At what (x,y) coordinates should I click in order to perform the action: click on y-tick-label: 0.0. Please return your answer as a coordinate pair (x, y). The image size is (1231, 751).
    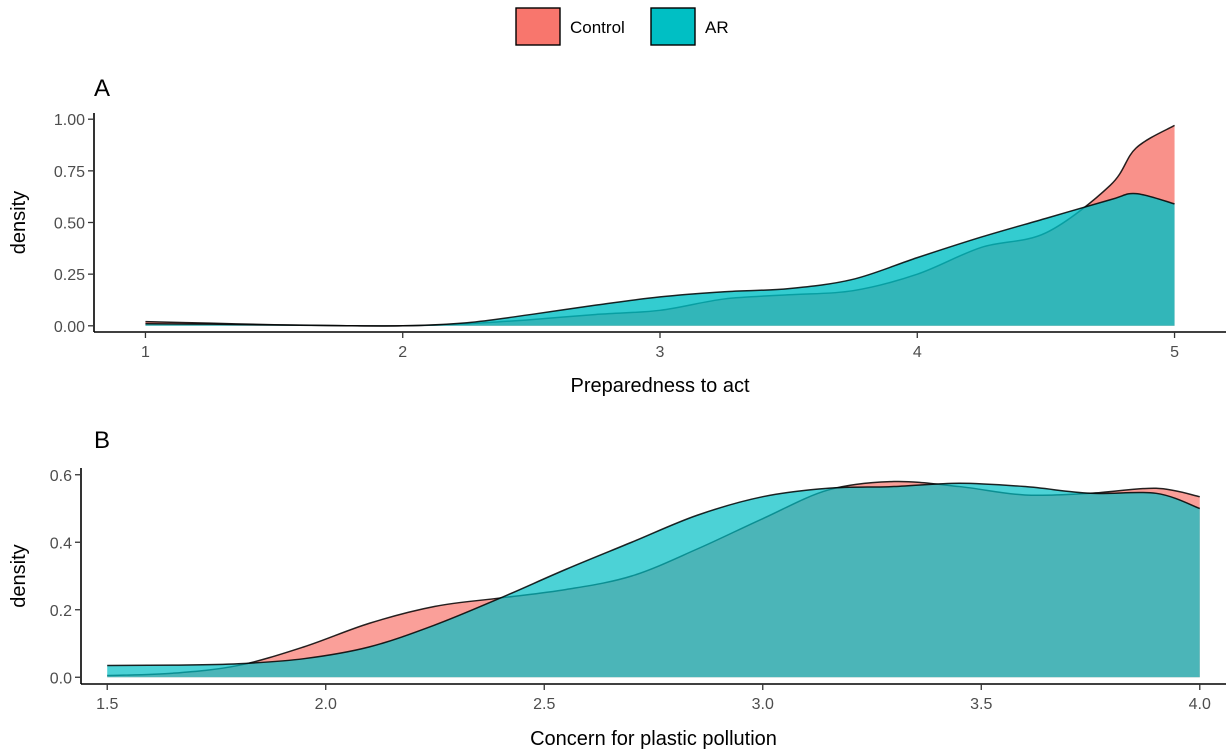
    Looking at the image, I should click on (61, 678).